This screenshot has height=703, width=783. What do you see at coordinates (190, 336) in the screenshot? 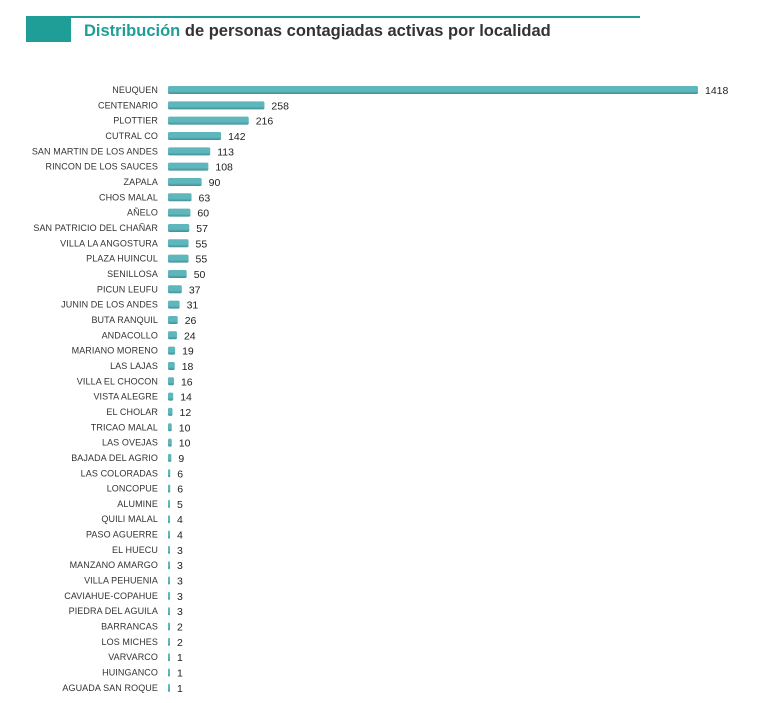
I see `value-label: 24` at bounding box center [190, 336].